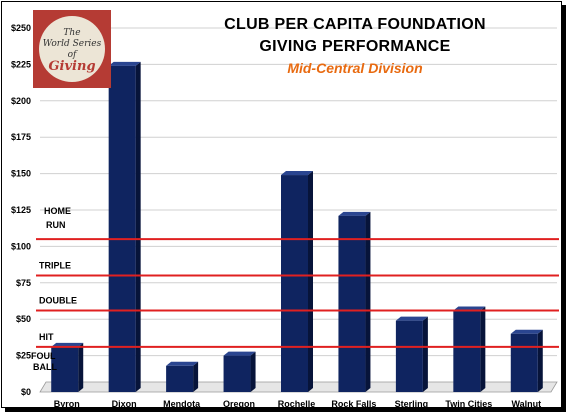  What do you see at coordinates (355, 24) in the screenshot?
I see `chart-title-line1: CLUB PER CAPITA FOUNDATION` at bounding box center [355, 24].